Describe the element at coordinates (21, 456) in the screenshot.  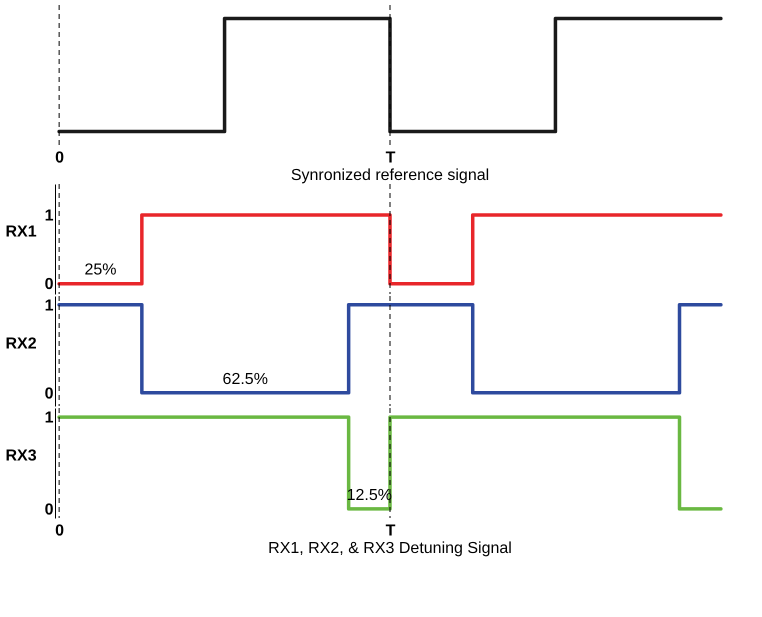
I see `y-axis-title: RX3` at that location.